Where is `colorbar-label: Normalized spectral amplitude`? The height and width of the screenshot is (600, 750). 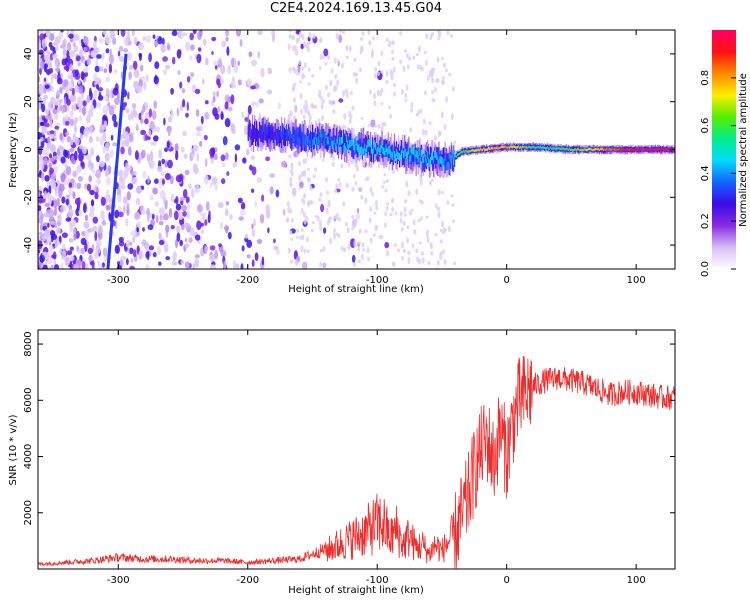
colorbar-label: Normalized spectral amplitude is located at coordinates (743, 150).